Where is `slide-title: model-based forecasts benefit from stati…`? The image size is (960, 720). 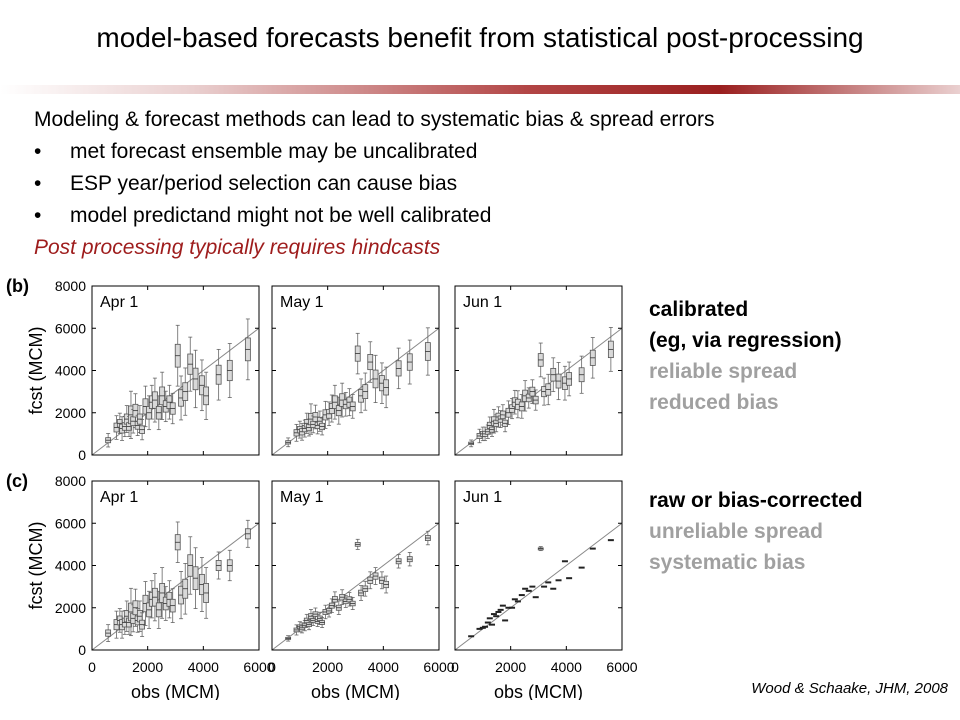
slide-title: model-based forecasts benefit from stati… is located at coordinates (480, 37).